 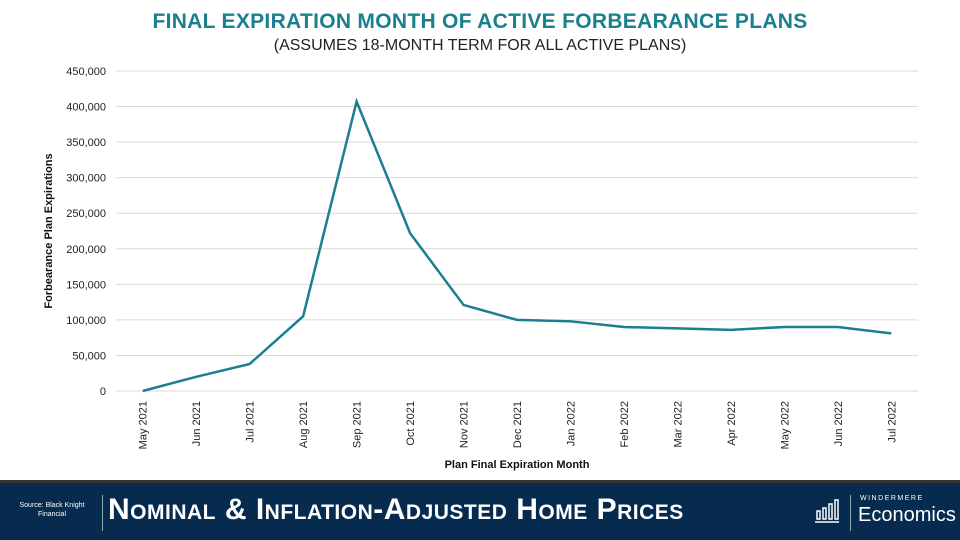 What do you see at coordinates (732, 423) in the screenshot?
I see `x-tick-label: Apr 2022` at bounding box center [732, 423].